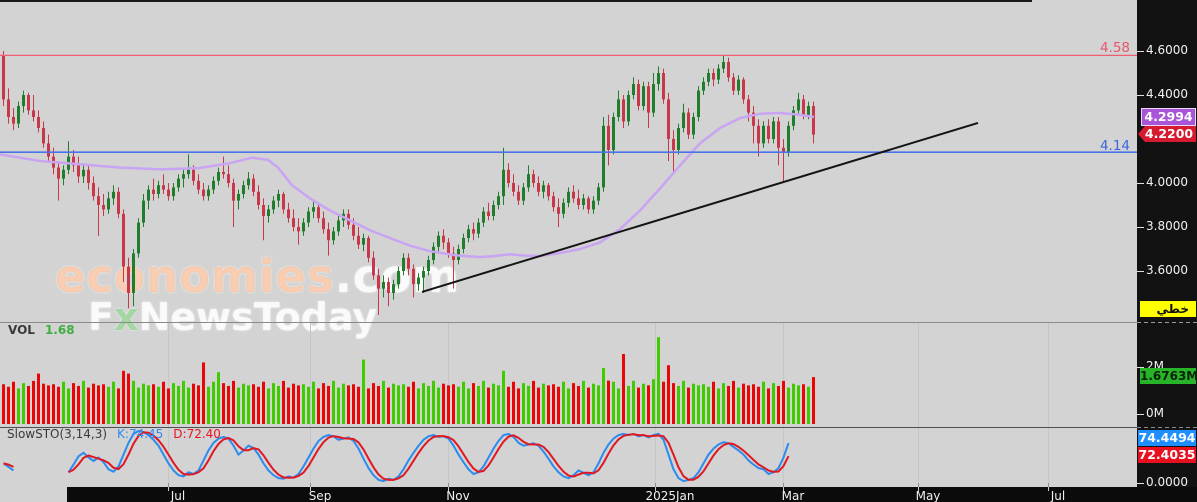  What do you see at coordinates (114, 434) in the screenshot?
I see `stochastic-indicator-header: SlowSTO(3,14,3) K:74.45 D:72.40` at bounding box center [114, 434].